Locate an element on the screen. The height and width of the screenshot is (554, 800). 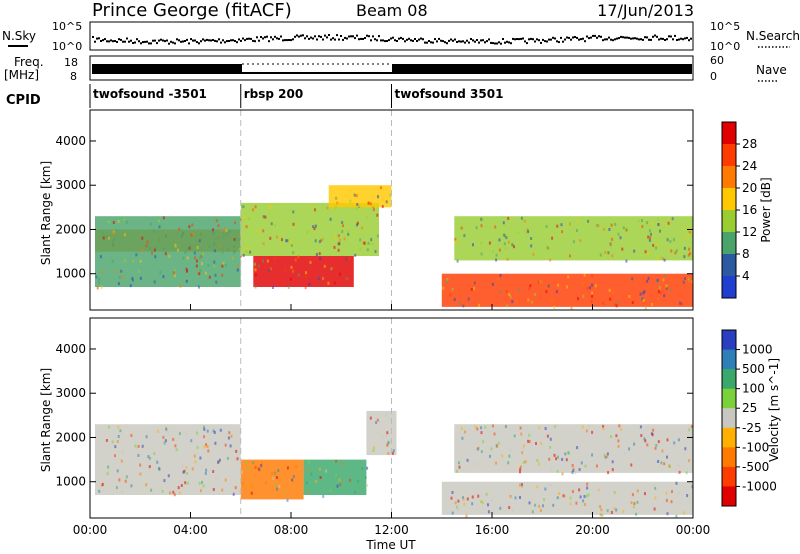
cpid-segments: twofsound -3501 rbsp 200 twofsound 3501 is located at coordinates (296, 96).